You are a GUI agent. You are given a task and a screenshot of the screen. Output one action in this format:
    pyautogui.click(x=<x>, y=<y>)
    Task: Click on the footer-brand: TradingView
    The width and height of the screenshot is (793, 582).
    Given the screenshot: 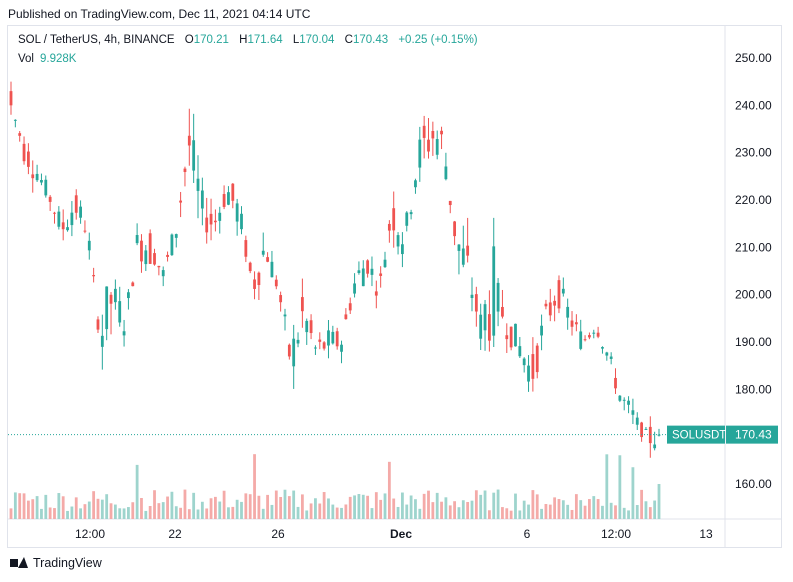 What is the action you would take?
    pyautogui.click(x=67, y=563)
    